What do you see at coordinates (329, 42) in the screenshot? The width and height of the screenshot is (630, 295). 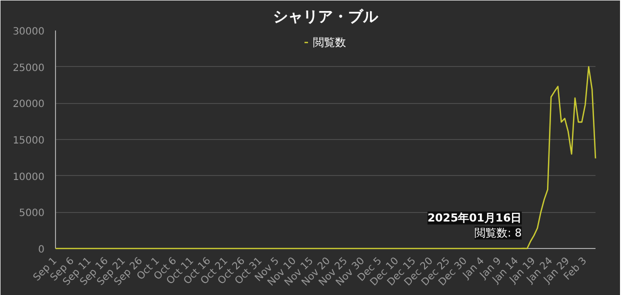 I see `legend-label: 閲覧数` at bounding box center [329, 42].